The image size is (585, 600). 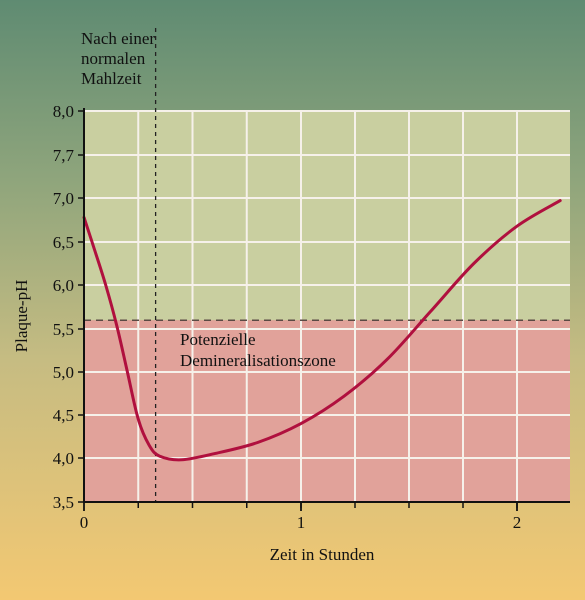 I want to click on y-tick-label: 5,5, so click(x=63, y=329).